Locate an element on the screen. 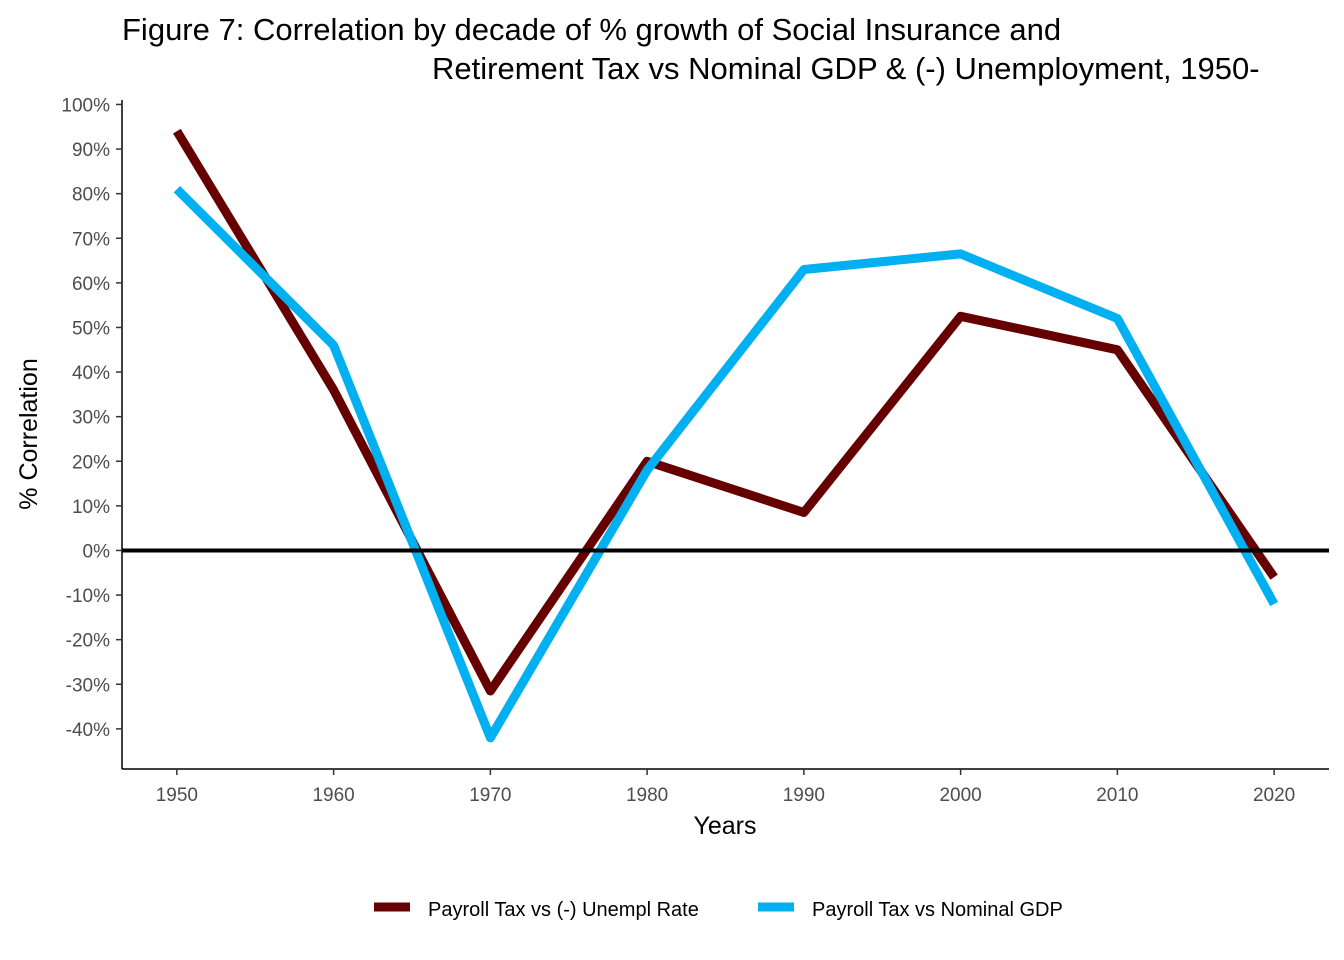 The height and width of the screenshot is (960, 1344). x-tick-label: 1950 is located at coordinates (177, 795).